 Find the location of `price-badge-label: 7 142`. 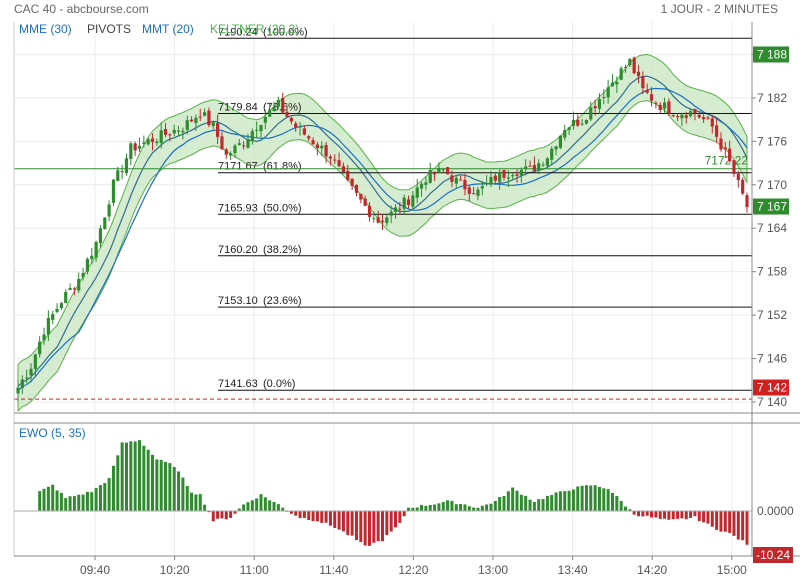

price-badge-label: 7 142 is located at coordinates (772, 388).